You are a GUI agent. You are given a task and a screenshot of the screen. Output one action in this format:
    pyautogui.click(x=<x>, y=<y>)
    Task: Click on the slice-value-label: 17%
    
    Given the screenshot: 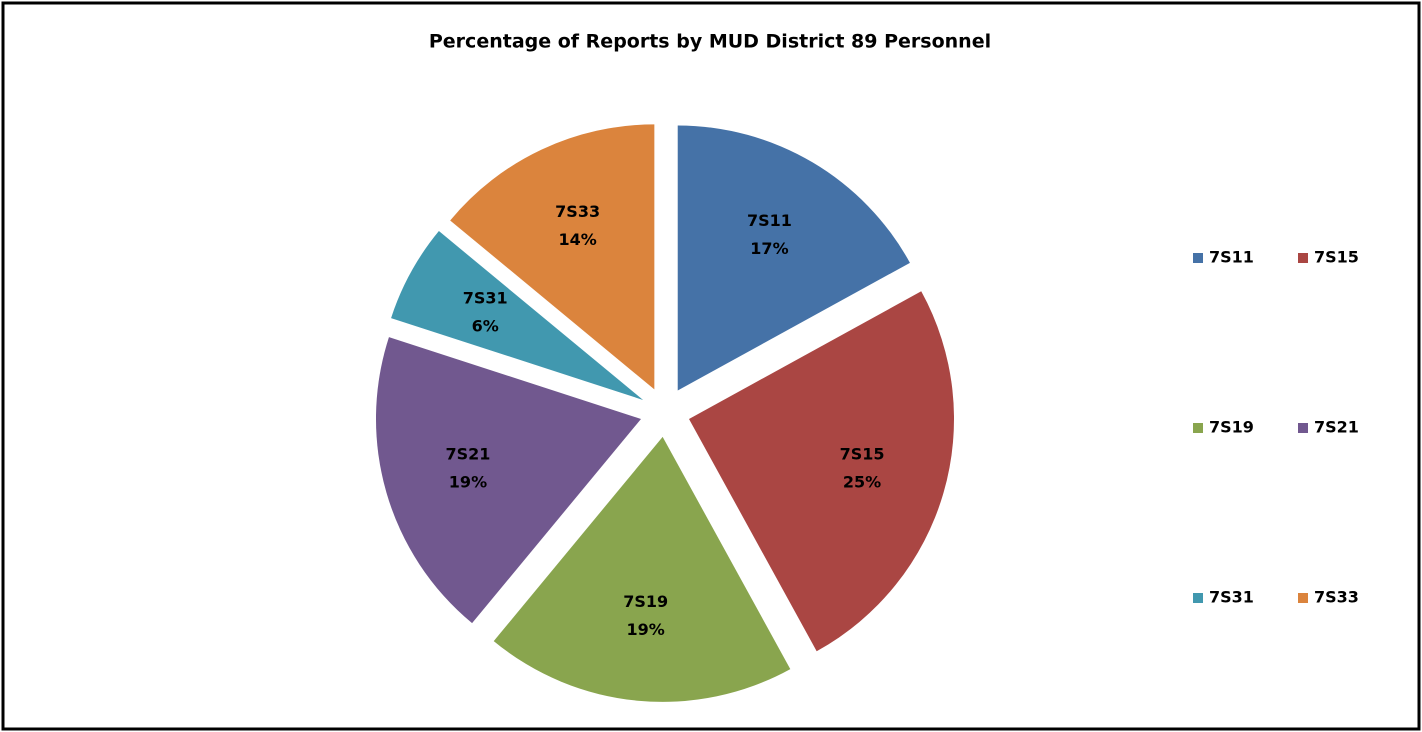 What is the action you would take?
    pyautogui.click(x=769, y=248)
    